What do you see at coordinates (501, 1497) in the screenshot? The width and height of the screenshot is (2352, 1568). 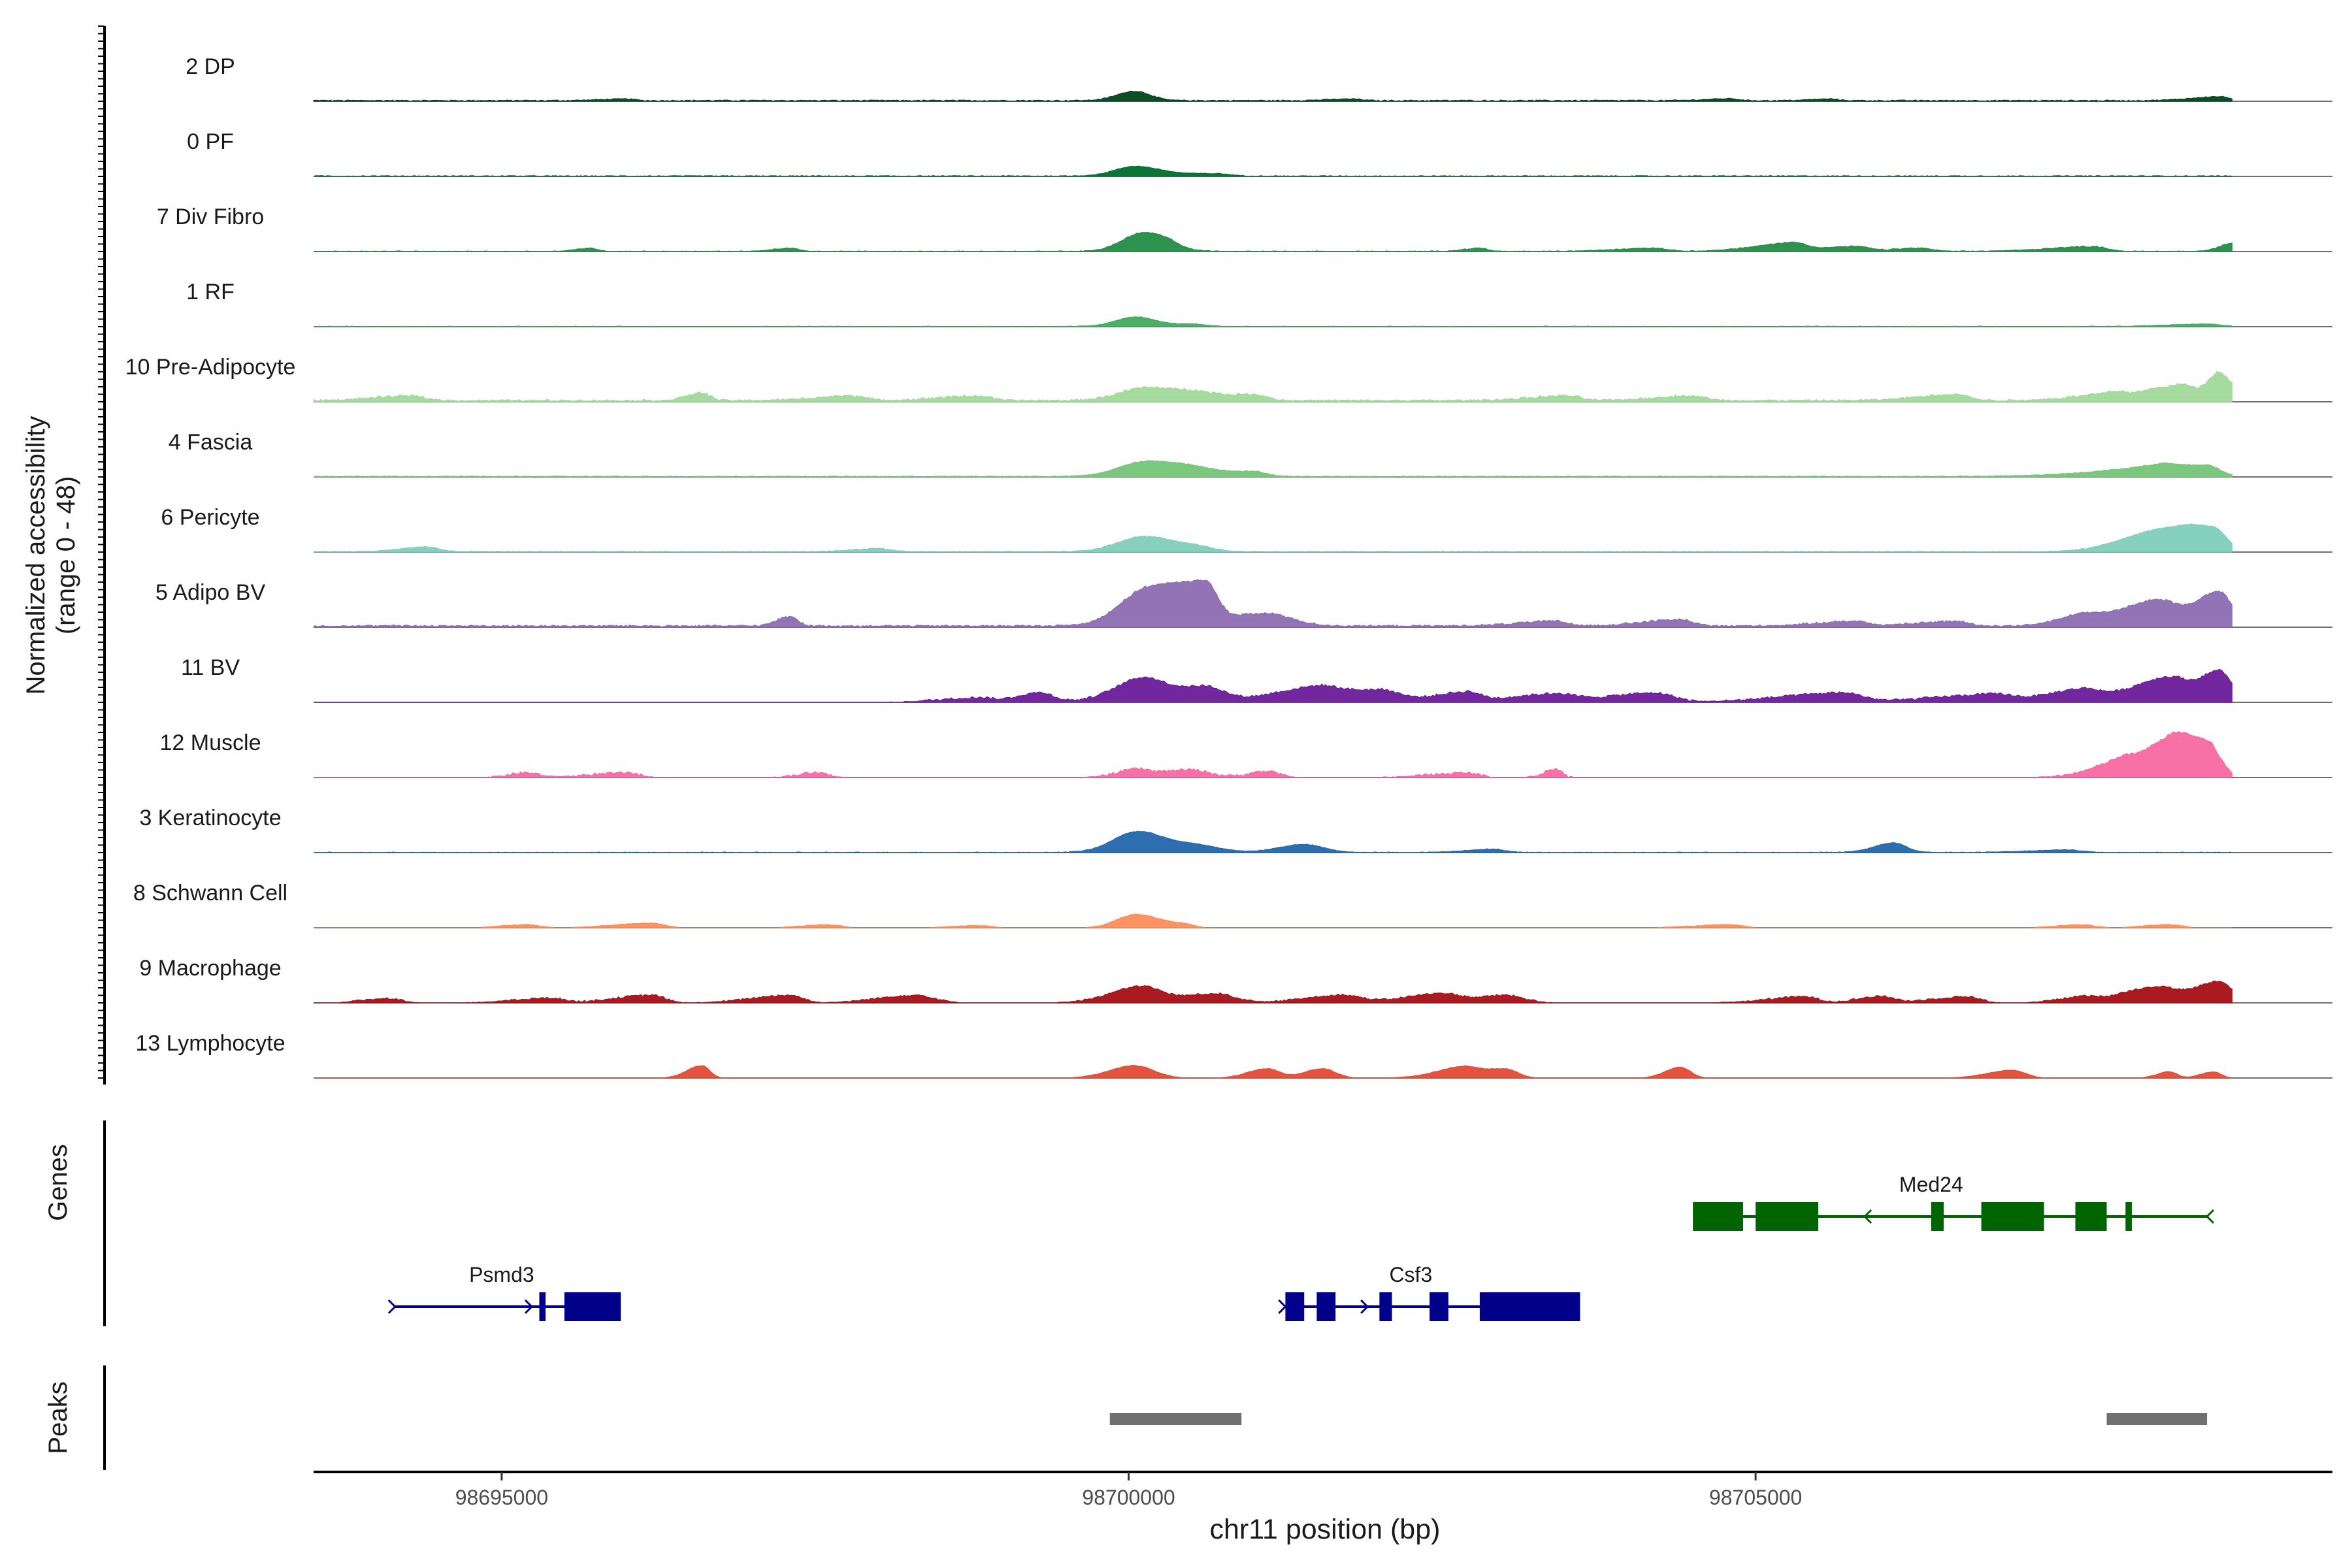 I see `x-tick-label: 98695000` at bounding box center [501, 1497].